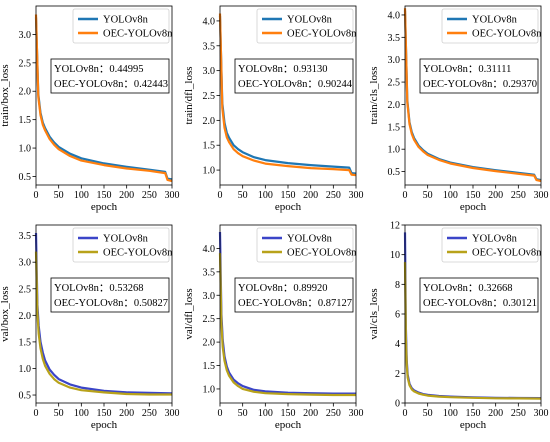 This screenshot has height=442, width=550. I want to click on y-axis-label: train/box_loss, so click(5, 95).